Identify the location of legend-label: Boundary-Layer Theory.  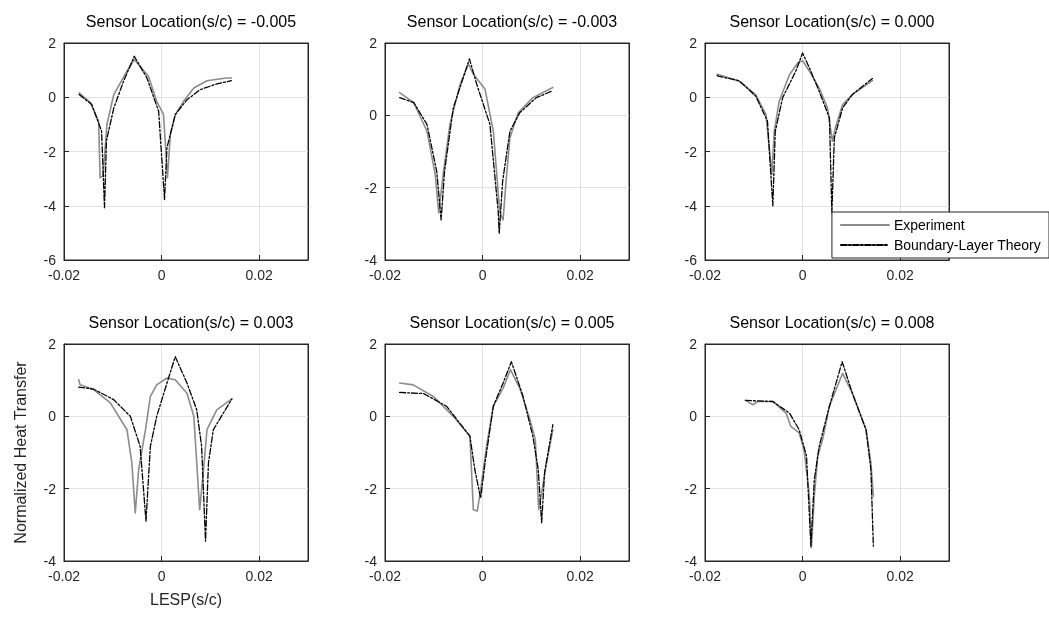
(967, 245).